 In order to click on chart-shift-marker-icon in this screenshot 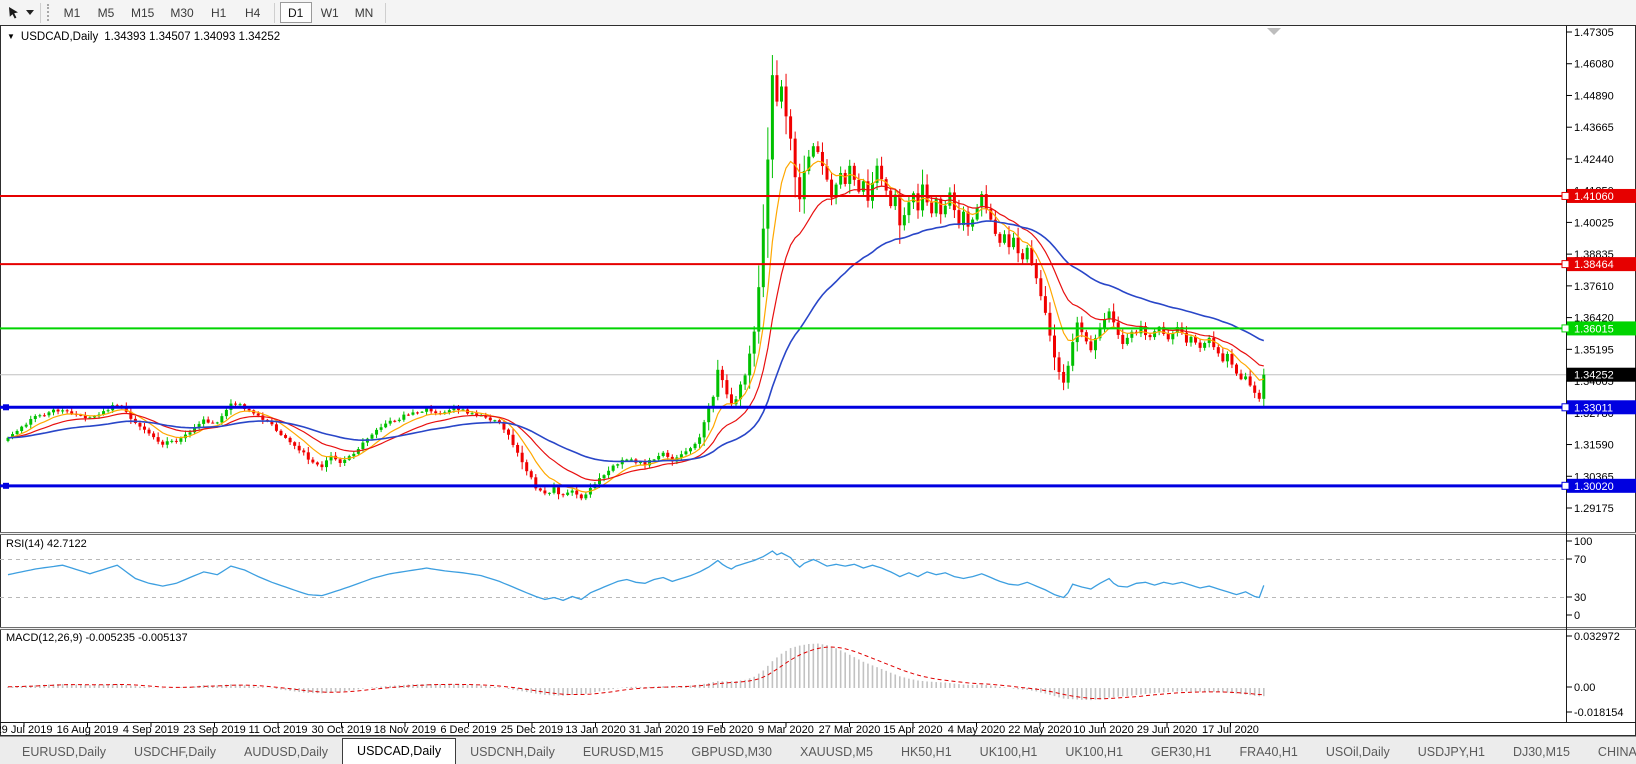, I will do `click(1274, 31)`.